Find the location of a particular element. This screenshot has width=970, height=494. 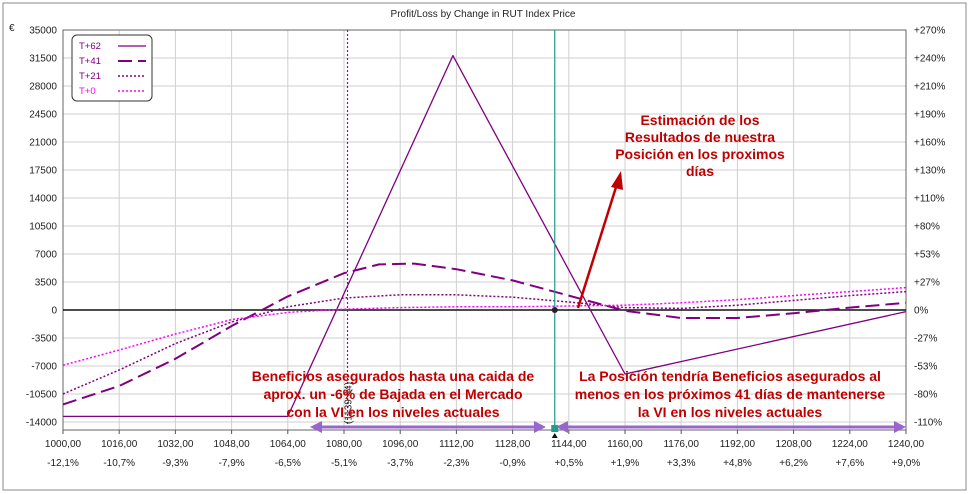

y-tick-label: -7000 is located at coordinates (44, 367).